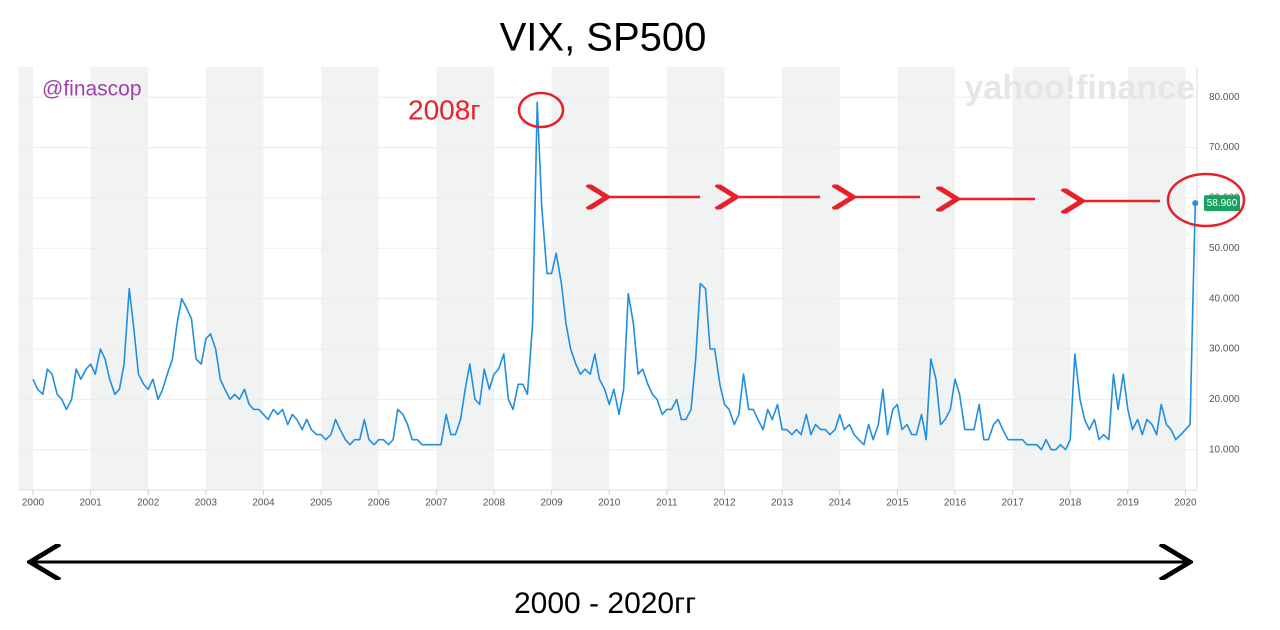 This screenshot has height=630, width=1280. Describe the element at coordinates (605, 603) in the screenshot. I see `period-note: 2000 - 2020гг` at that location.